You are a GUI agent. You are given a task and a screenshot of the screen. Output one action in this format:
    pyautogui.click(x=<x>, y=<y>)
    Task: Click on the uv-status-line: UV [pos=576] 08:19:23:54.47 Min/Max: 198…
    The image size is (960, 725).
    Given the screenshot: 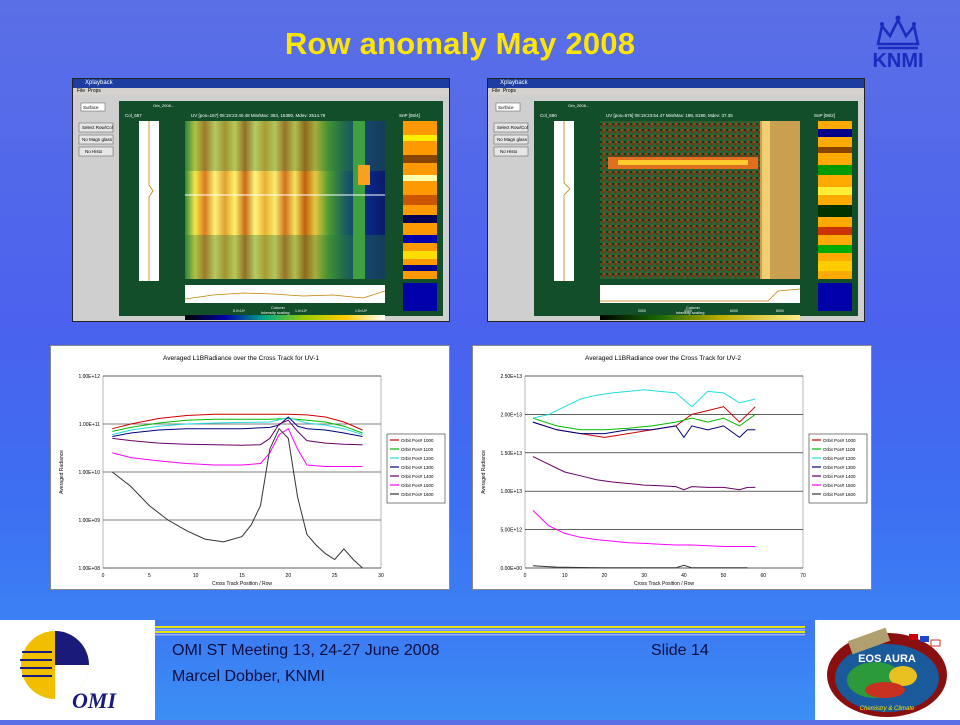 What is the action you would take?
    pyautogui.click(x=669, y=115)
    